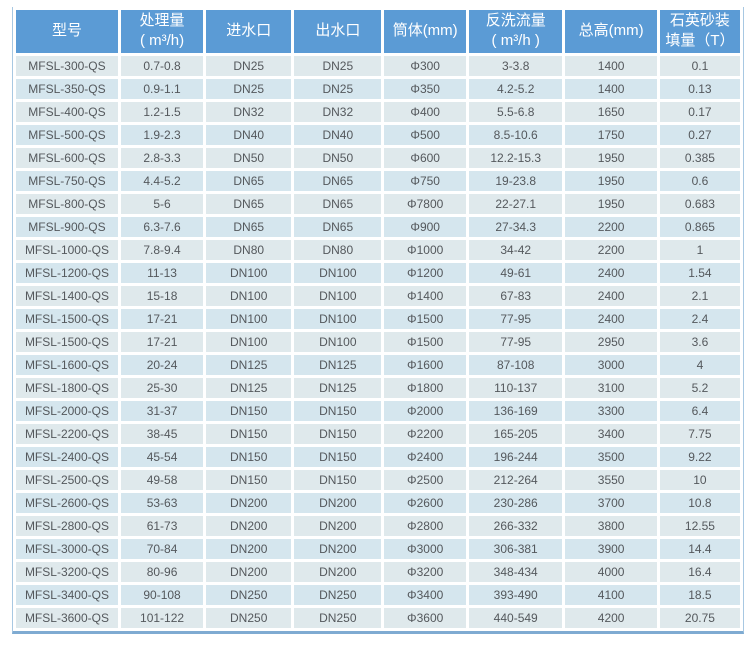 The image size is (756, 651). Describe the element at coordinates (425, 88) in the screenshot. I see `table-cell: Φ350` at that location.